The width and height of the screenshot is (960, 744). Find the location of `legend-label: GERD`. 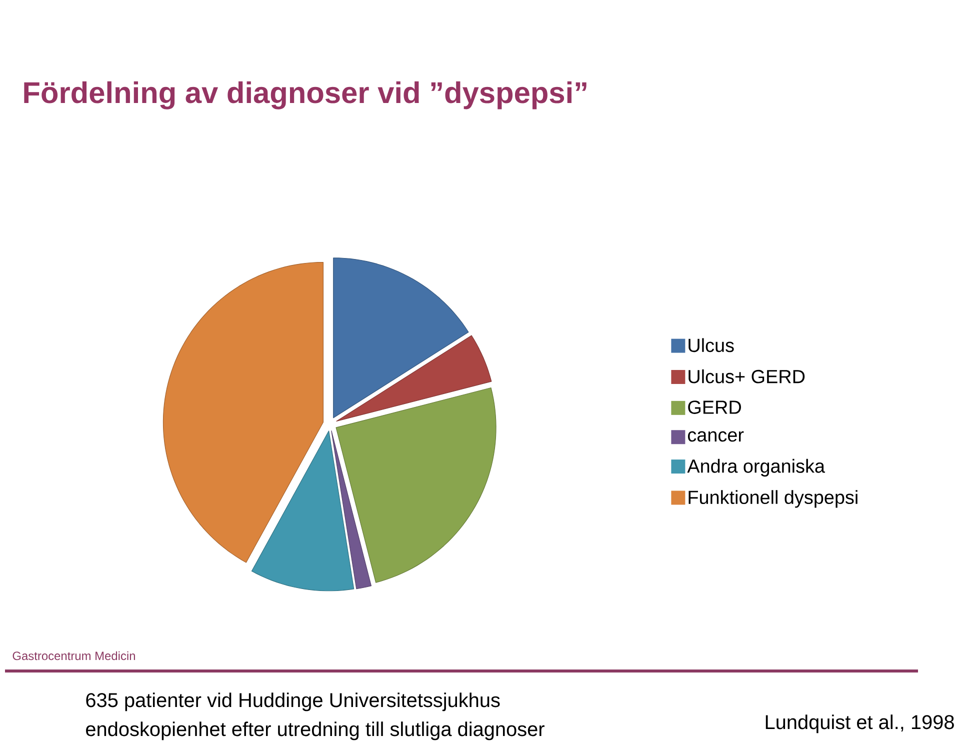

legend-label: GERD is located at coordinates (714, 407).